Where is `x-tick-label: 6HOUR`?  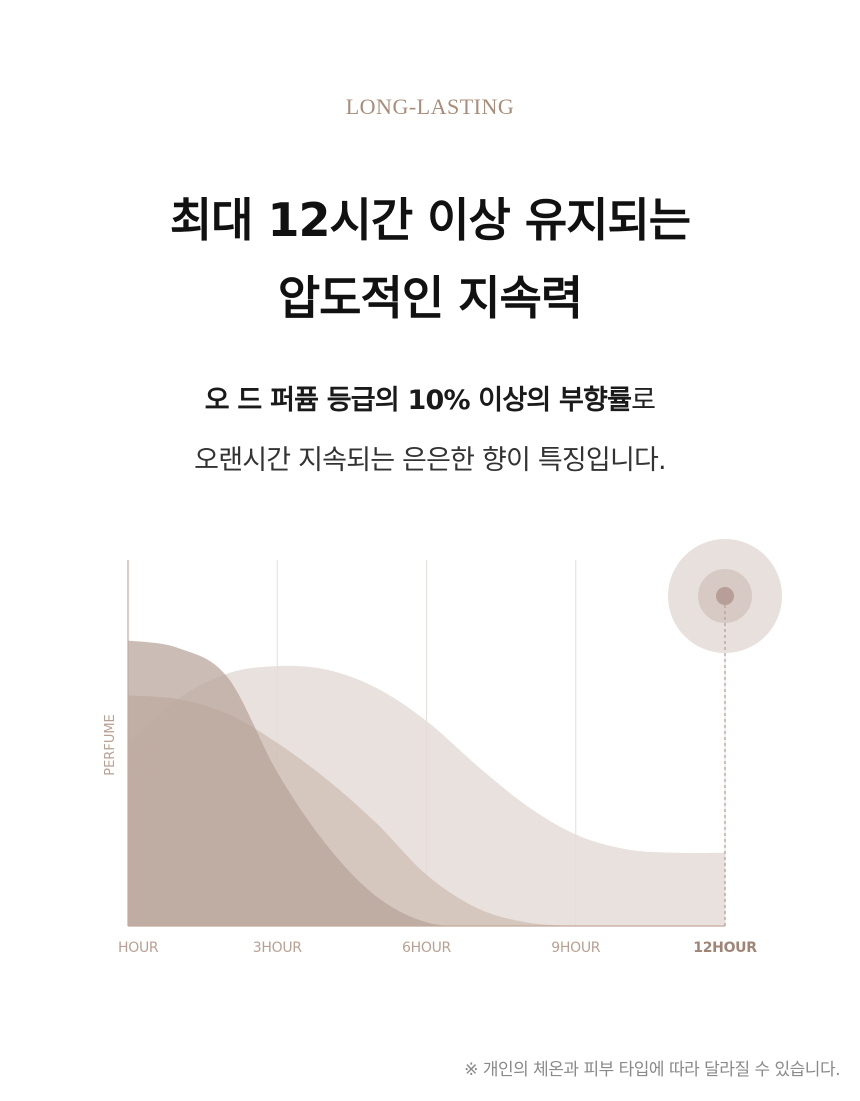
x-tick-label: 6HOUR is located at coordinates (427, 948).